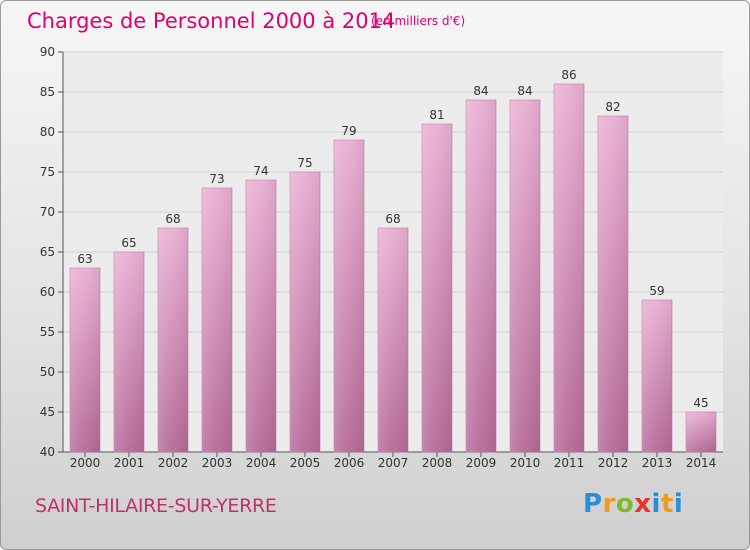  What do you see at coordinates (701, 463) in the screenshot?
I see `x-tick-label: 2014` at bounding box center [701, 463].